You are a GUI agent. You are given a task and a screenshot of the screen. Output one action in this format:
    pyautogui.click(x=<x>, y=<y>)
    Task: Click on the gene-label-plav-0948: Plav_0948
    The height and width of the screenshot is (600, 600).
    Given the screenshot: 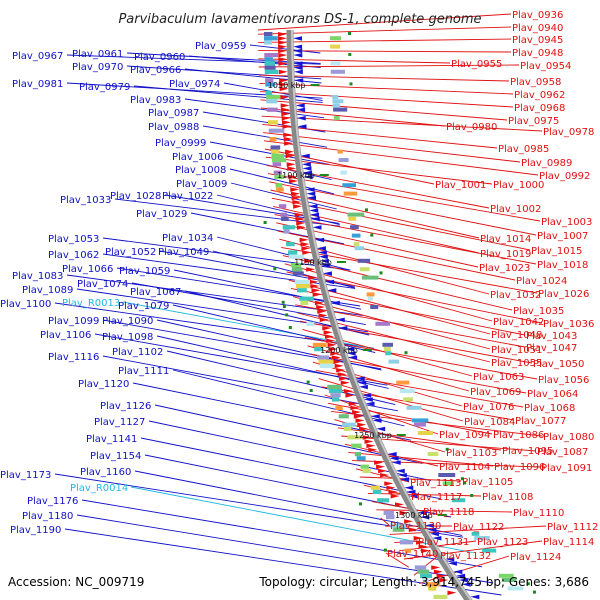 What is the action you would take?
    pyautogui.click(x=537, y=53)
    